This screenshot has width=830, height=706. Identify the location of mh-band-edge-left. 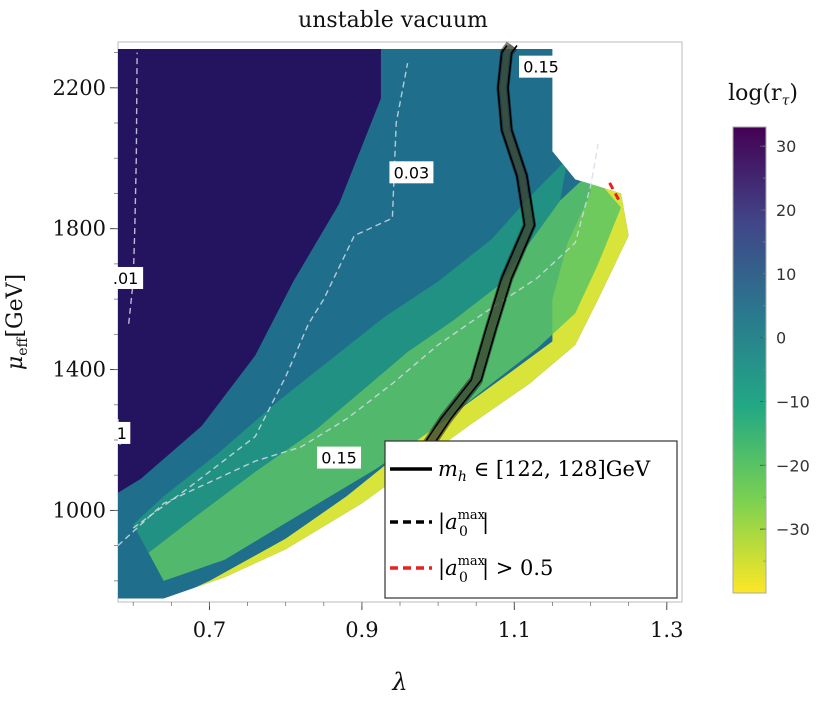
(467, 255).